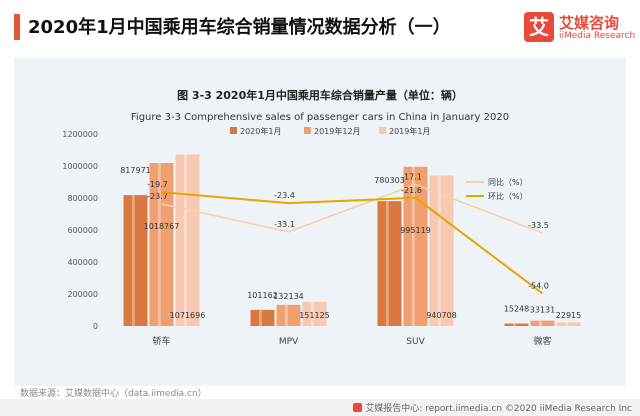 The height and width of the screenshot is (416, 640). I want to click on line-value-label: -23.4, so click(284, 195).